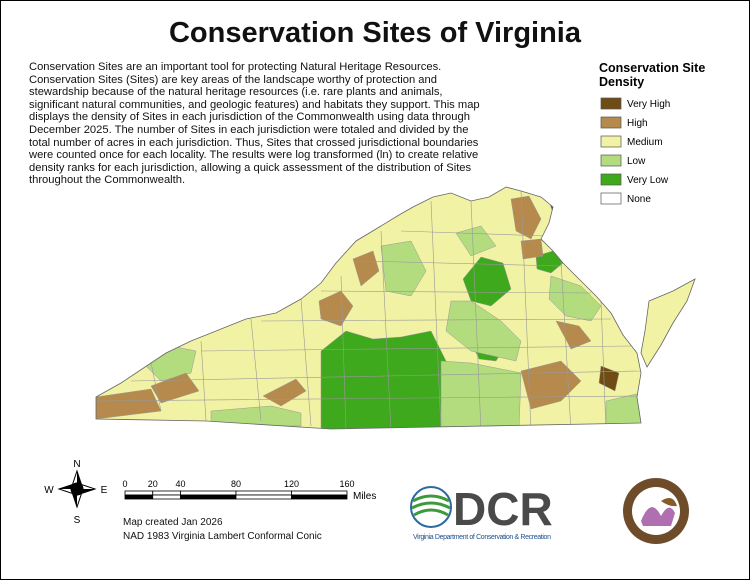 The image size is (750, 580). What do you see at coordinates (49, 490) in the screenshot?
I see `compass-w: W` at bounding box center [49, 490].